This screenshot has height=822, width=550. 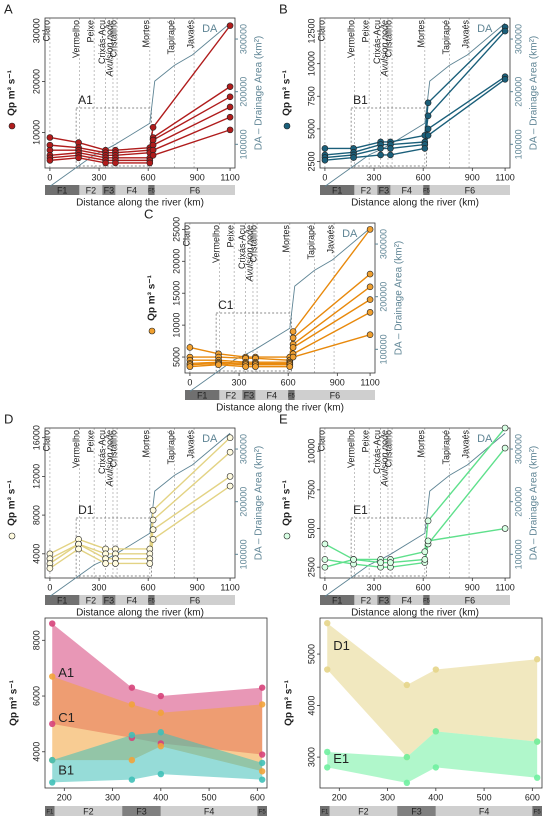 I want to click on x-tick-label: 900, so click(x=472, y=177).